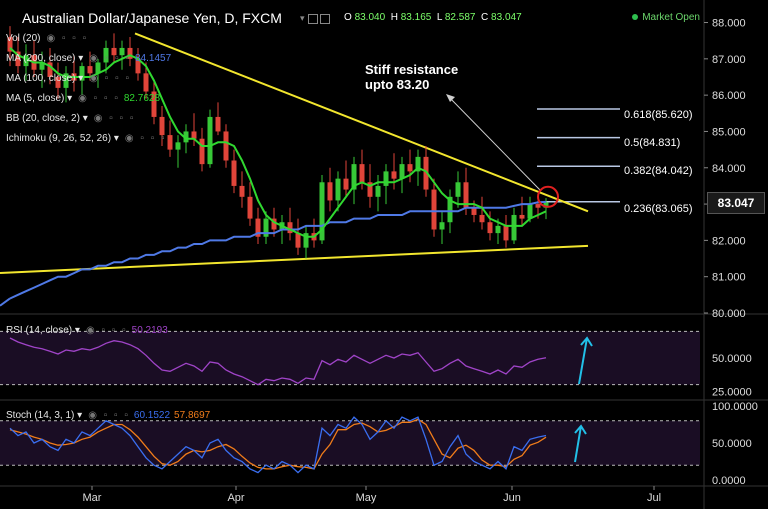 The width and height of the screenshot is (768, 509). Describe the element at coordinates (729, 60) in the screenshot. I see `price-tick-label: 87.000` at that location.